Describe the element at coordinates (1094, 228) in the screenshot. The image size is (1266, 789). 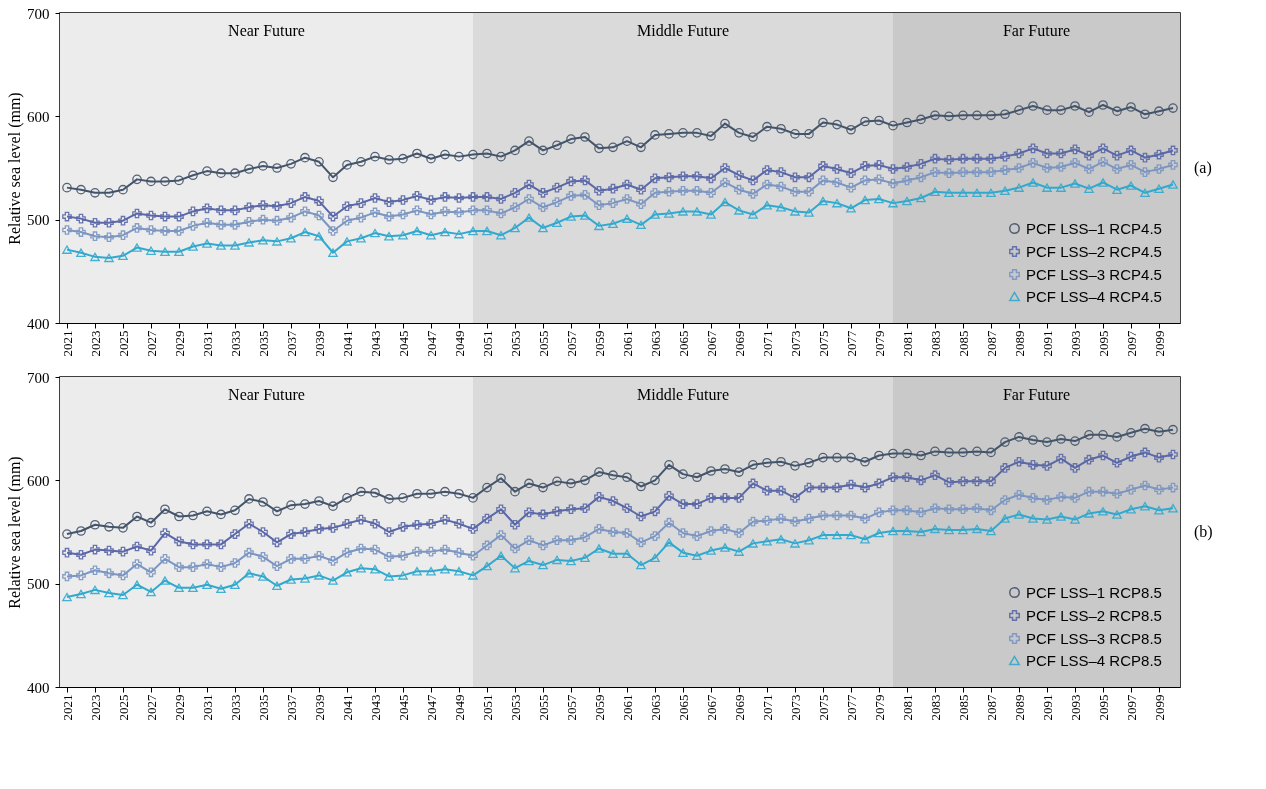
I see `legend-label: PCF LSS–1 RCP4.5` at that location.